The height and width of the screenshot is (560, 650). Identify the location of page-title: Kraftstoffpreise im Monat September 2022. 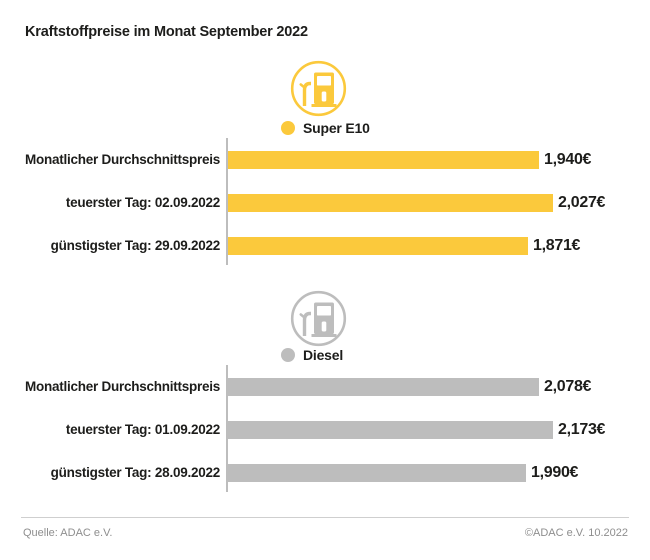
(166, 32).